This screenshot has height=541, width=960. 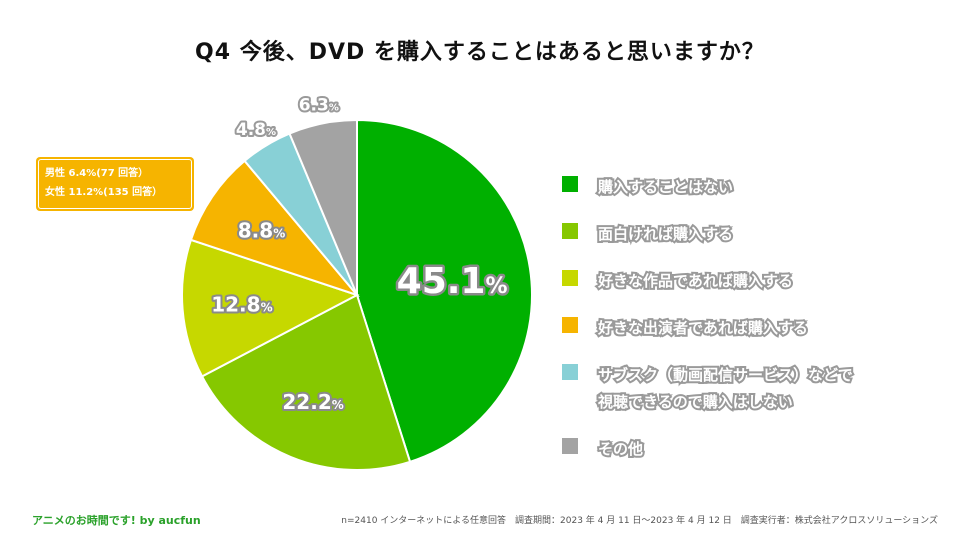 I want to click on legend-label: 面白ければ購入する, so click(x=665, y=234).